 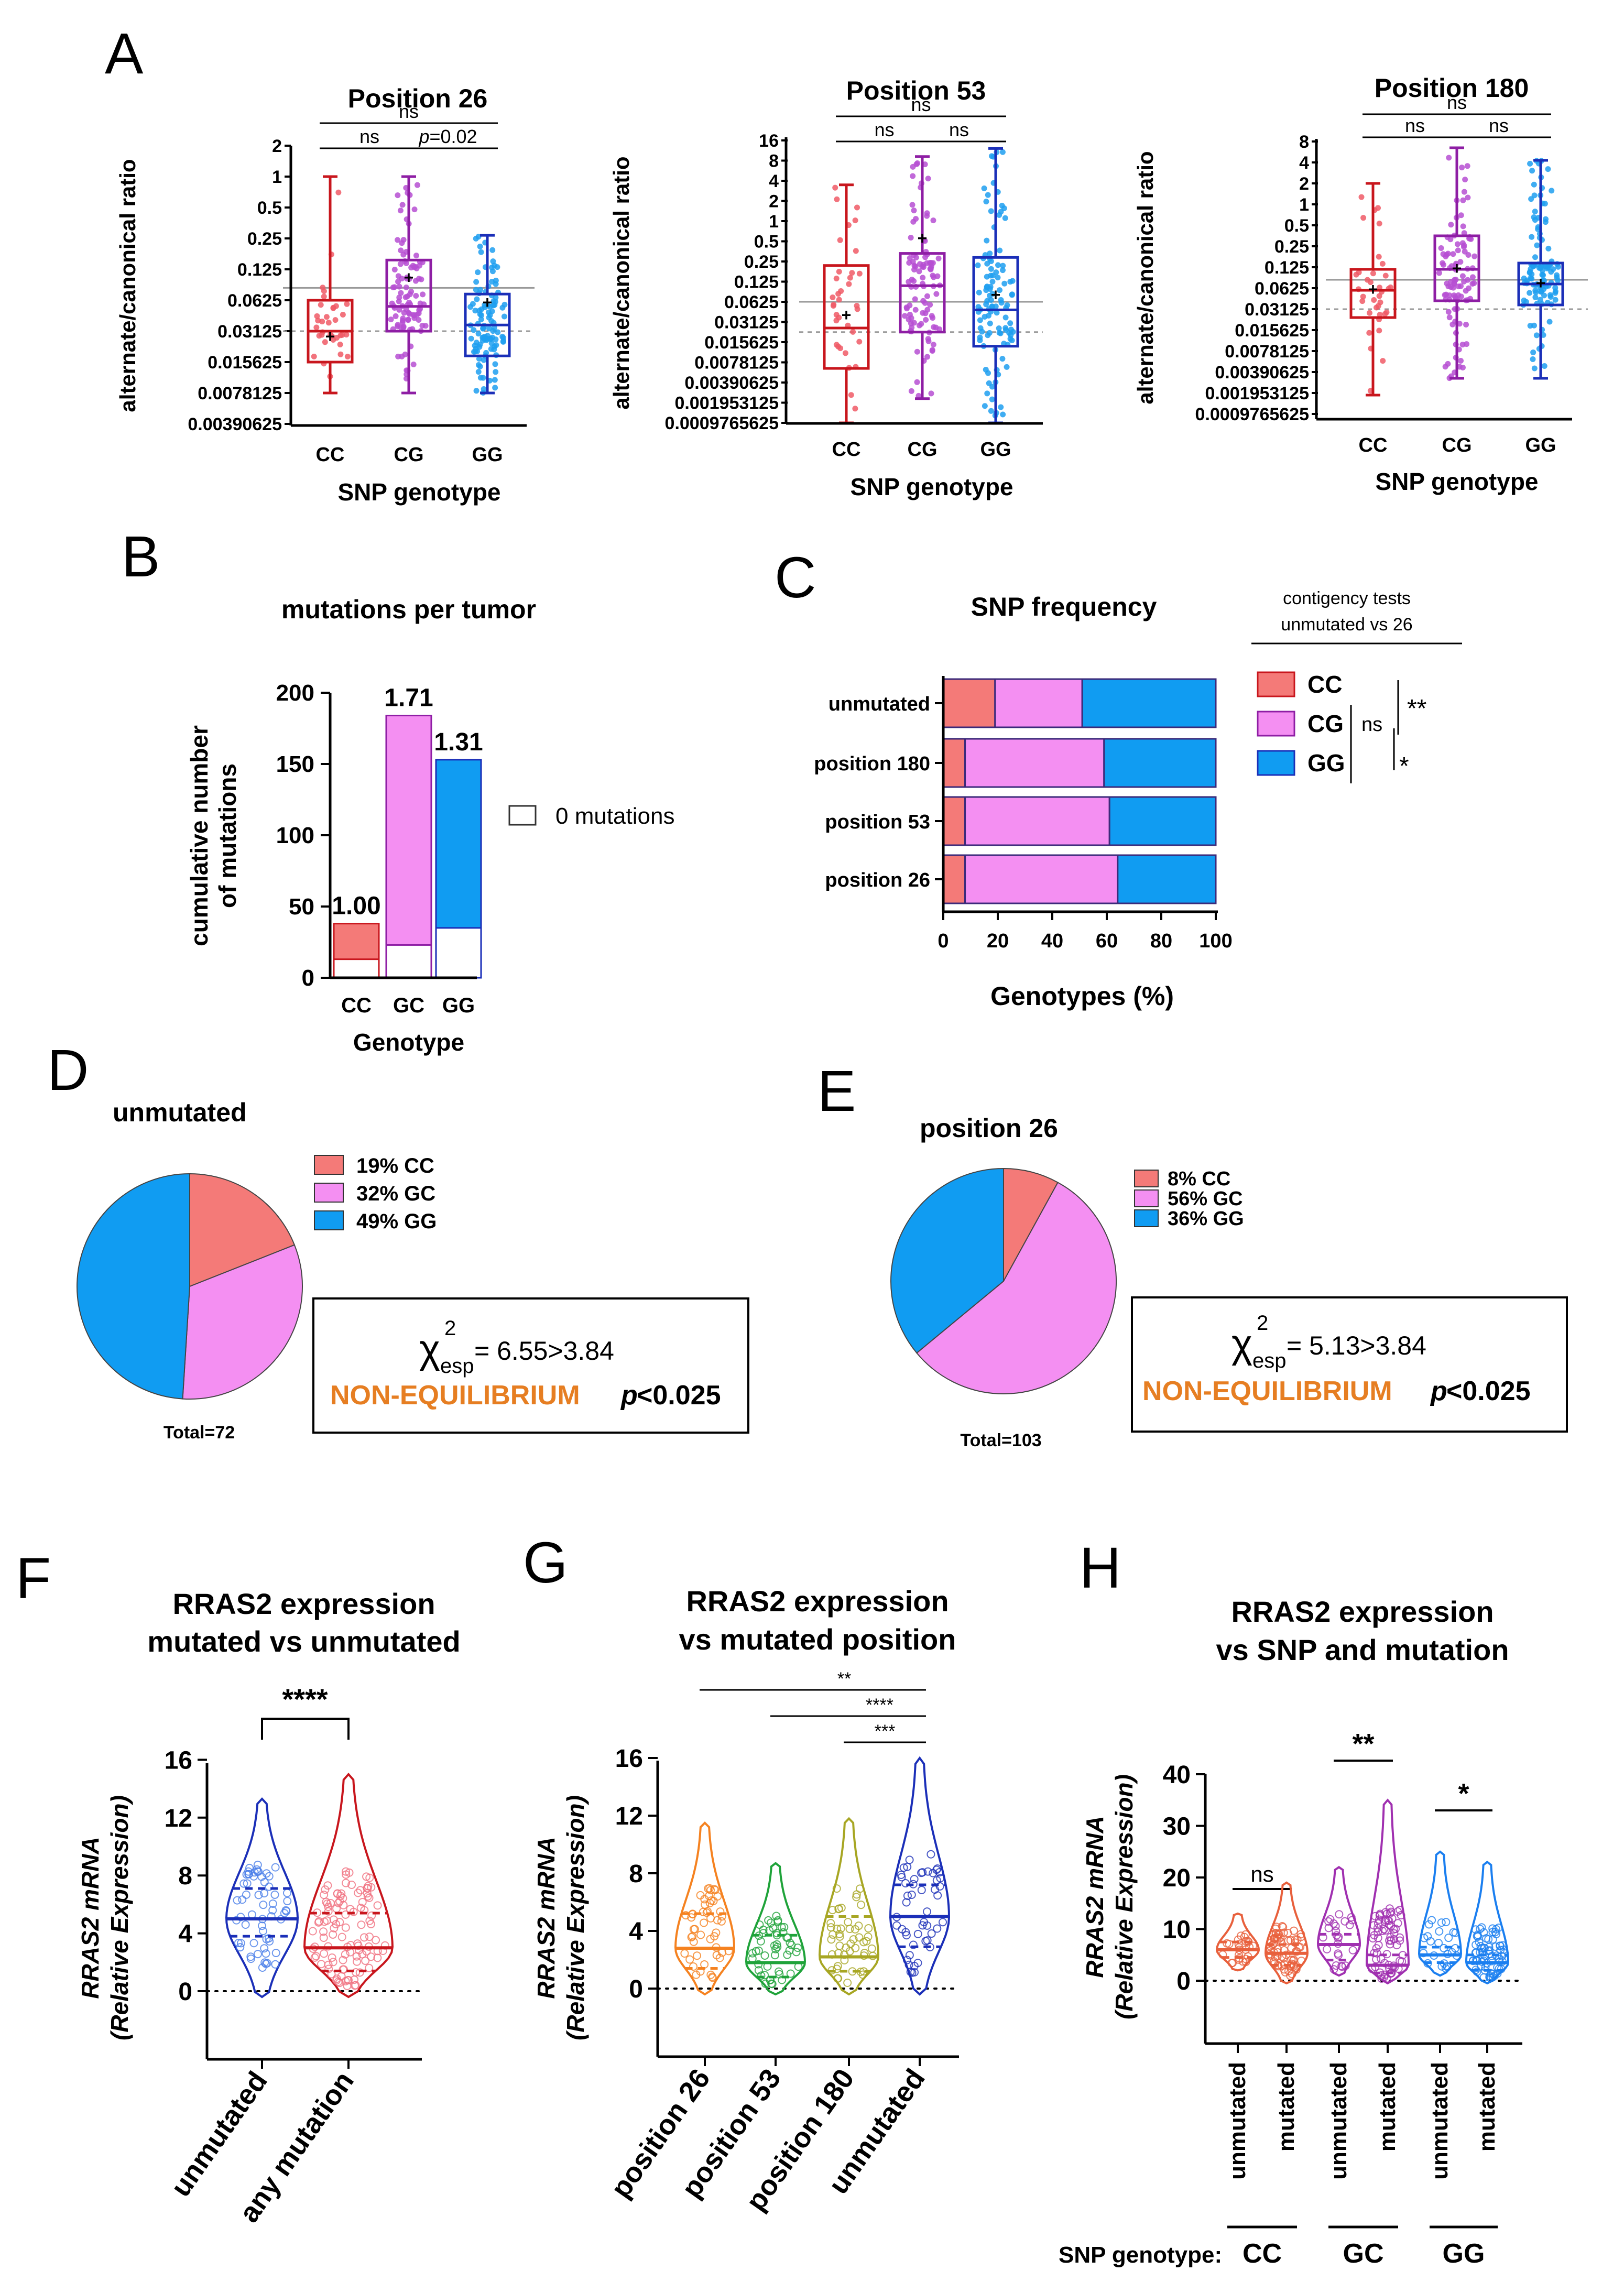 I want to click on significance-bracket, so click(x=305, y=1729).